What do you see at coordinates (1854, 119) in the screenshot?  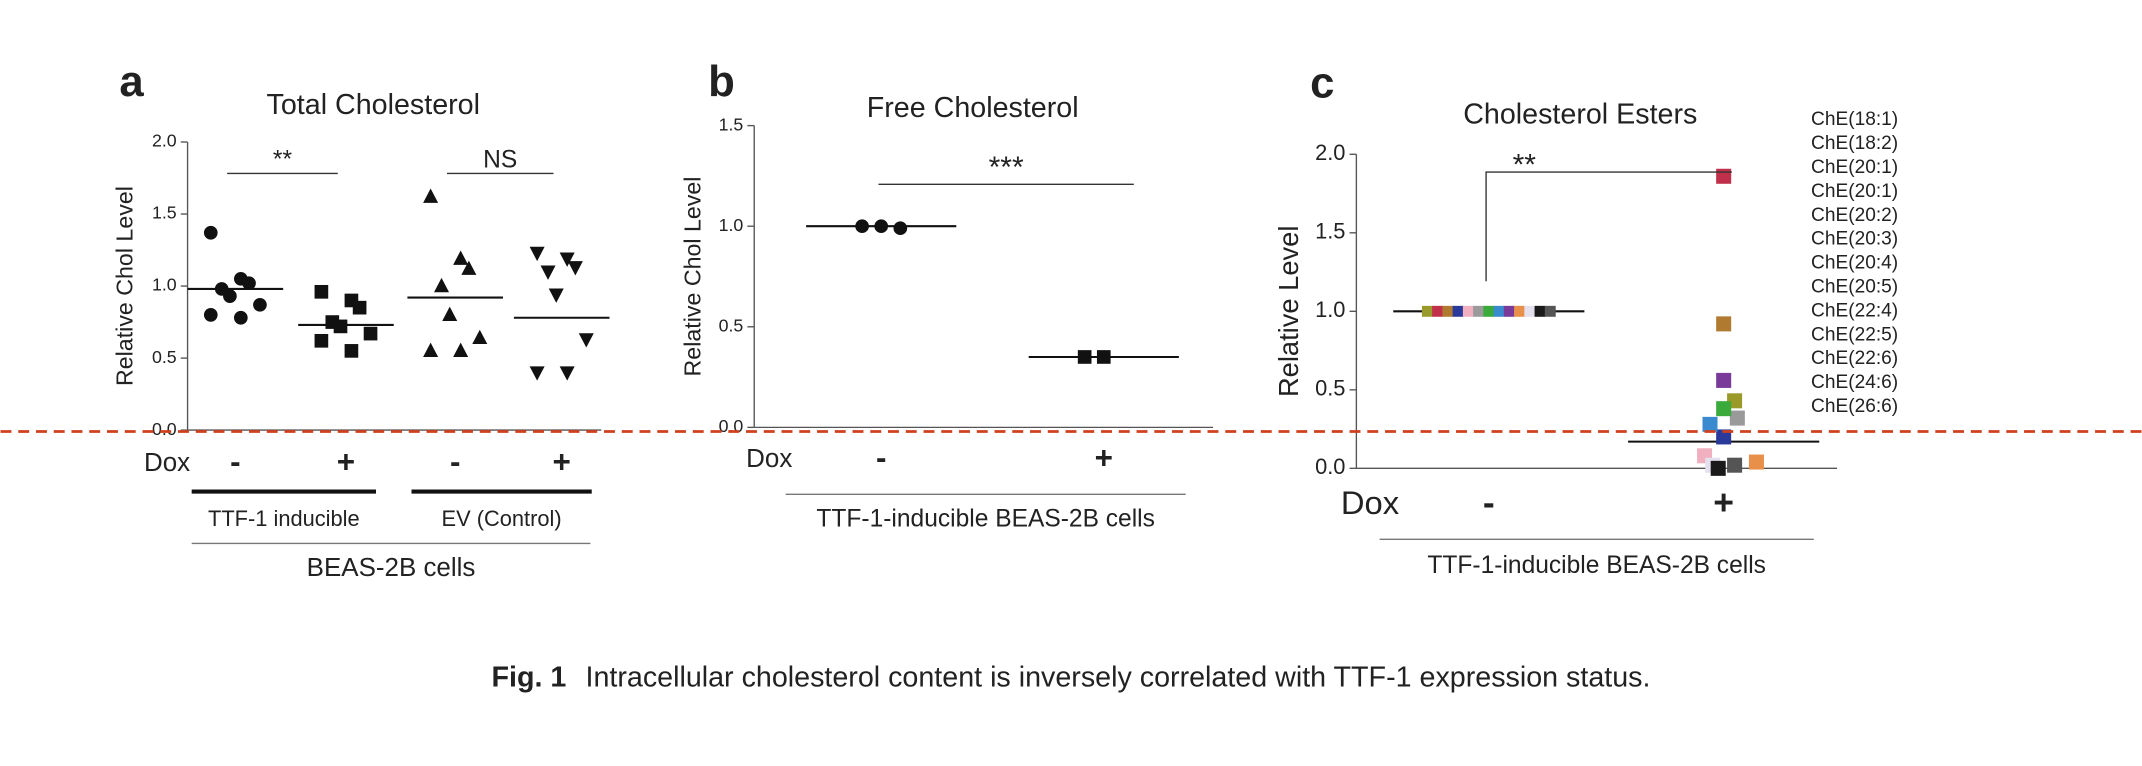 I see `legend-label: ChE(18:1)` at bounding box center [1854, 119].